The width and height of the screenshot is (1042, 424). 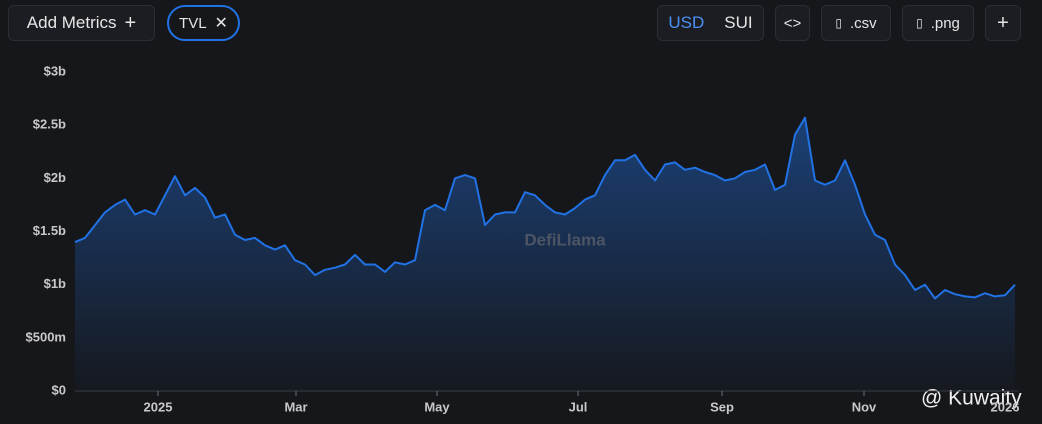 I want to click on y-tick-label: $3b, so click(x=55, y=70).